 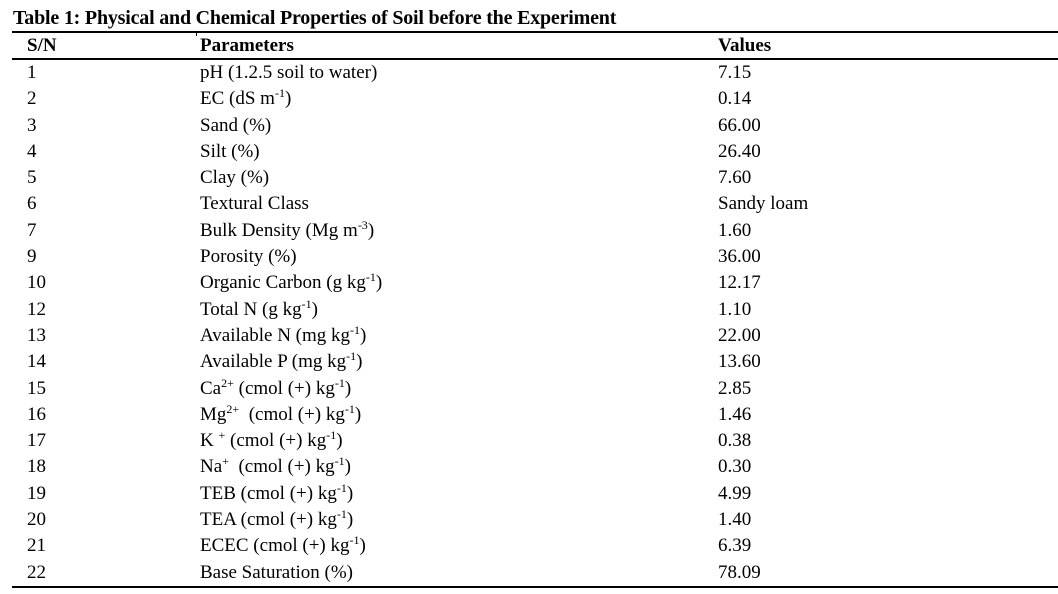 I want to click on row-sn: 4, so click(x=32, y=151).